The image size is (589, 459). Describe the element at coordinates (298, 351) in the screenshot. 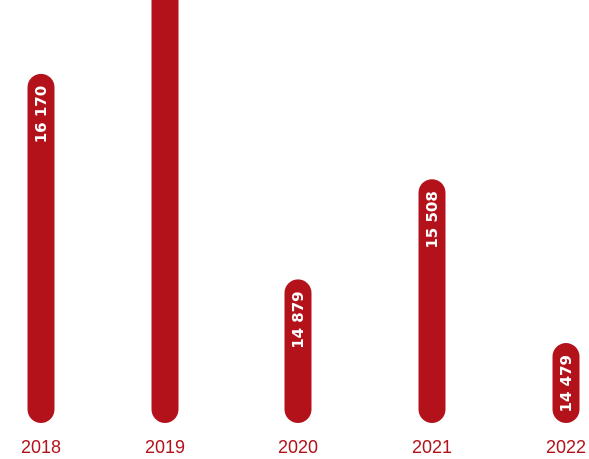

I see `bar-2020` at that location.